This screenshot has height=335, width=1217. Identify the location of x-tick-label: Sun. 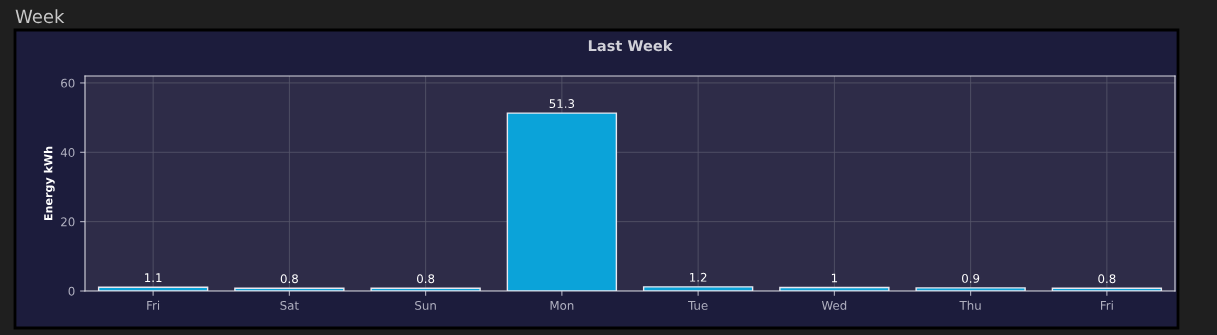
(425, 305).